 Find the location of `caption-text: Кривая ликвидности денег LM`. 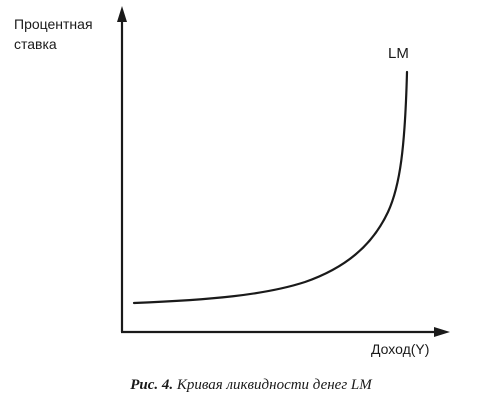

caption-text: Кривая ликвидности денег LM is located at coordinates (274, 385).